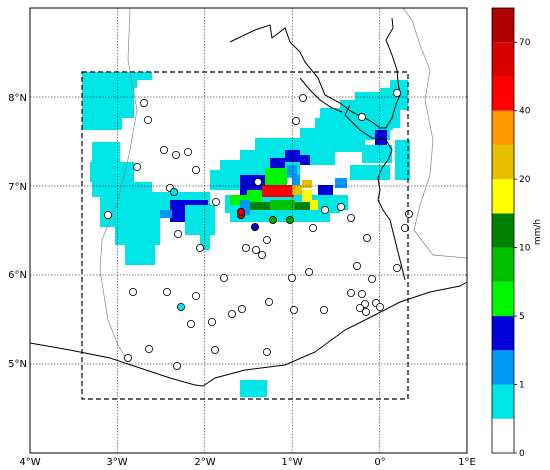 The width and height of the screenshot is (550, 470). Describe the element at coordinates (522, 386) in the screenshot. I see `colorbar-tick-label: 1` at that location.